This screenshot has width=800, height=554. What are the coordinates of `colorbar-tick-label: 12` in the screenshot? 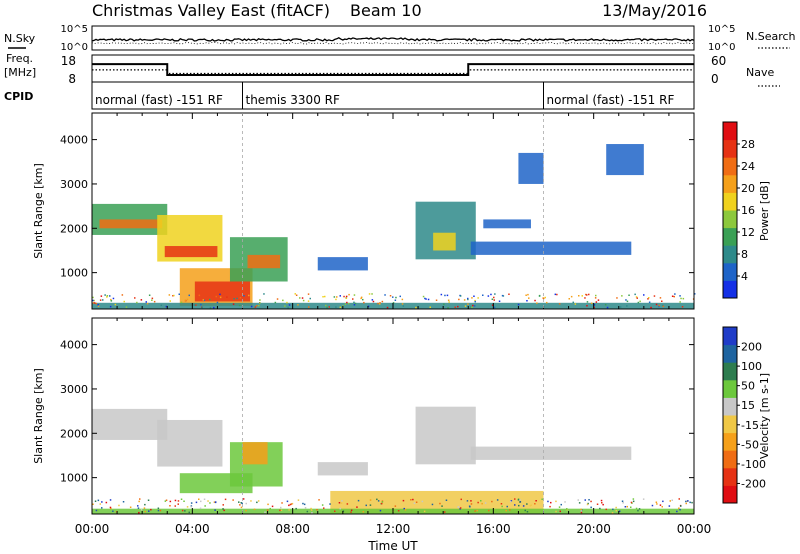 It's located at (748, 232).